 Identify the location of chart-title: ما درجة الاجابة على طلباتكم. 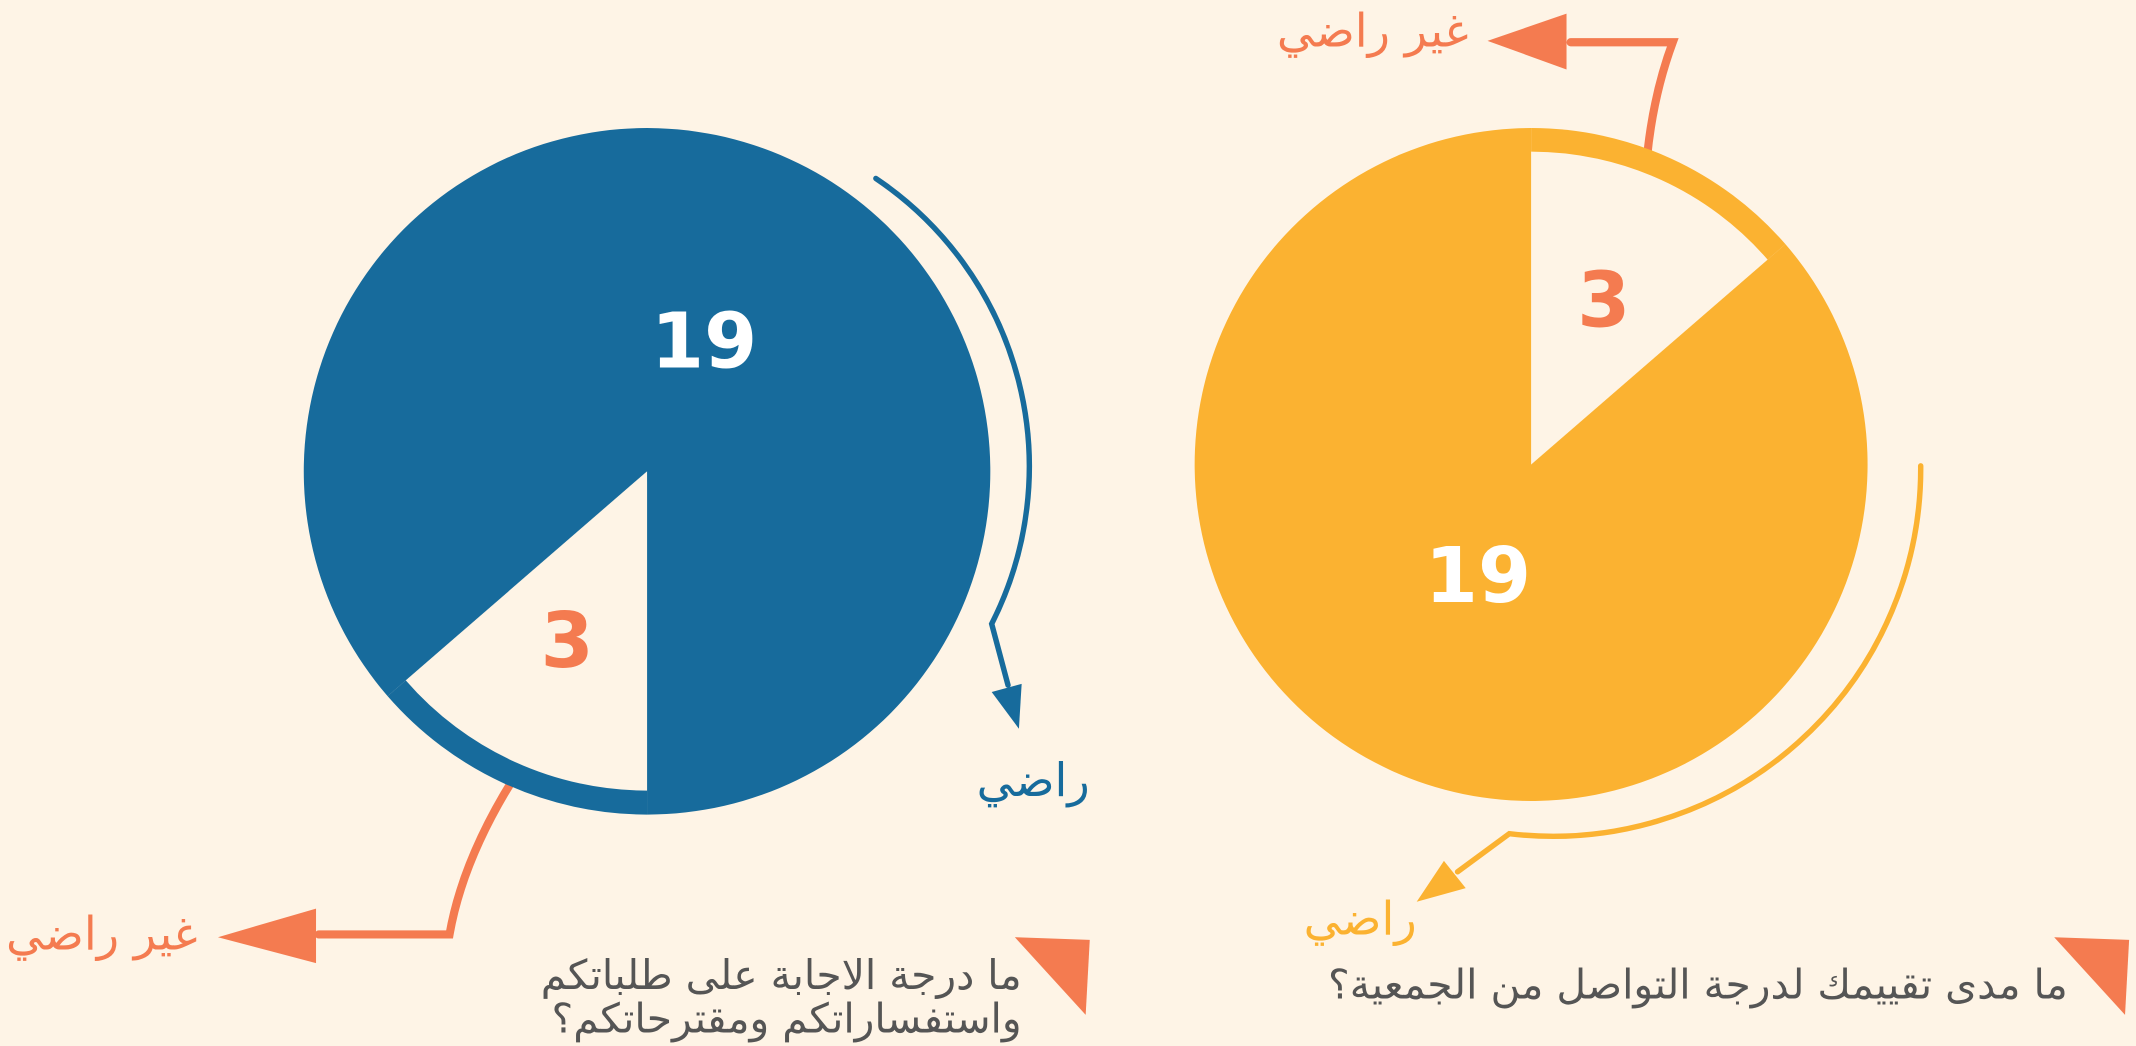
(781, 975).